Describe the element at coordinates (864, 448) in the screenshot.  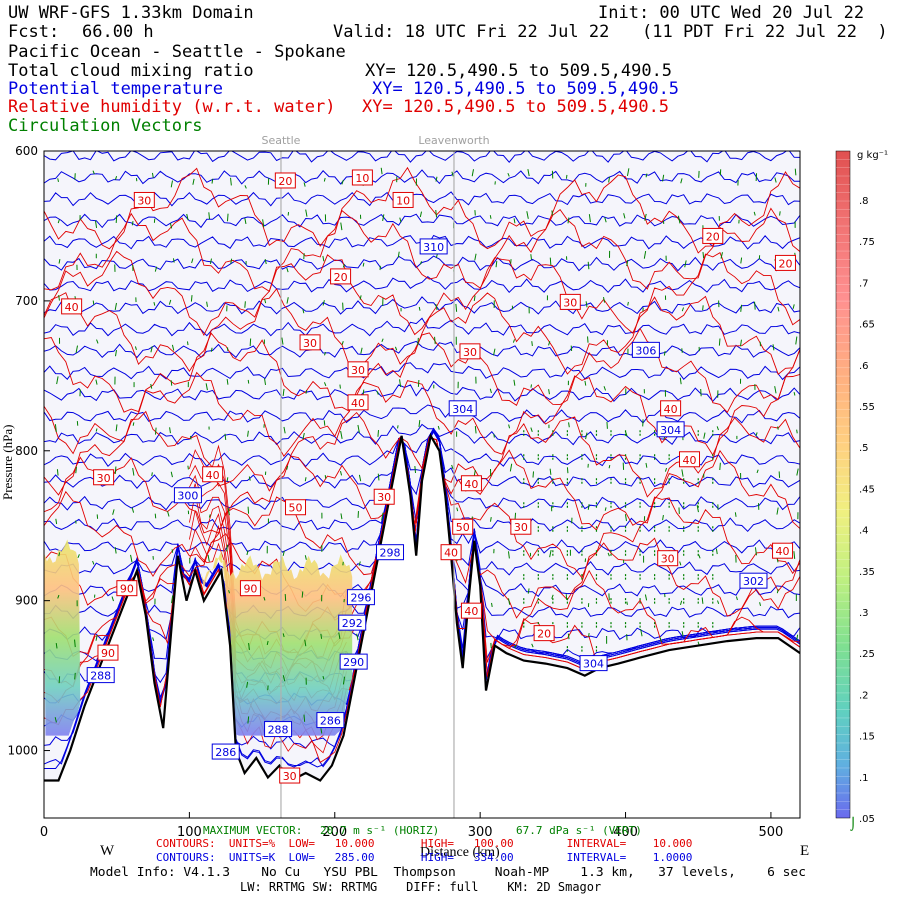
I see `colorbar-tick-label: .5` at that location.